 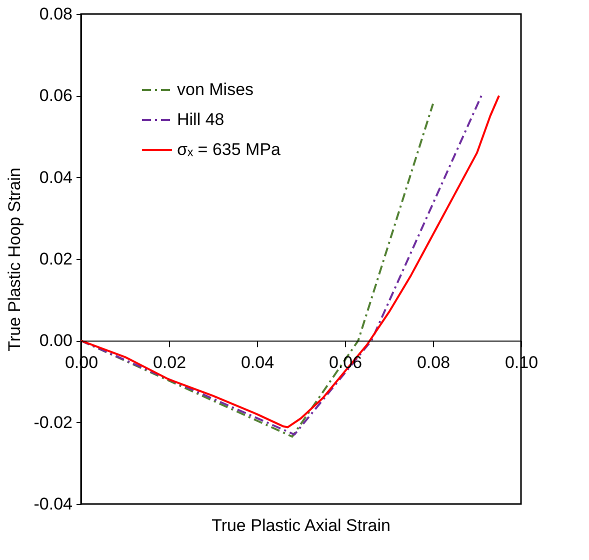 What do you see at coordinates (215, 89) in the screenshot?
I see `legend-label: von Mises` at bounding box center [215, 89].